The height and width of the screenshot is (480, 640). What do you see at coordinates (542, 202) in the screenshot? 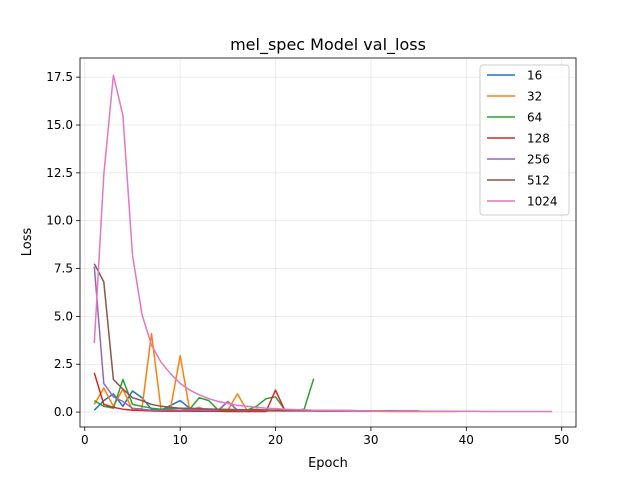
I see `legend-label-1024: 1024` at bounding box center [542, 202].